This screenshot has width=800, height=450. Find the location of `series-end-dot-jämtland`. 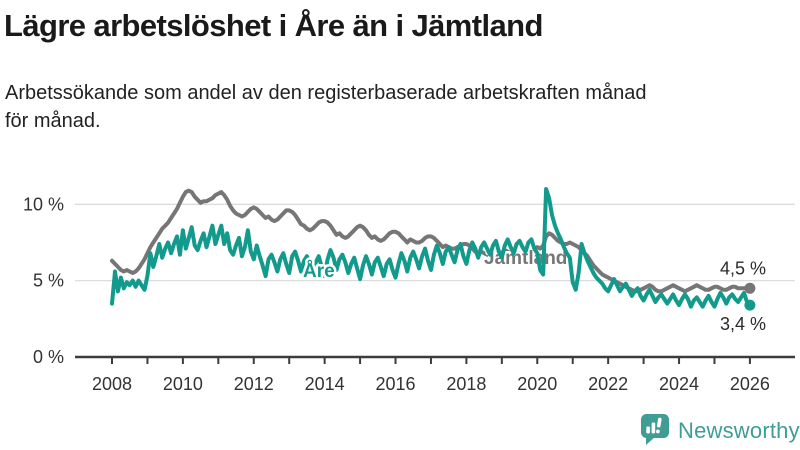

series-end-dot-jämtland is located at coordinates (750, 288).